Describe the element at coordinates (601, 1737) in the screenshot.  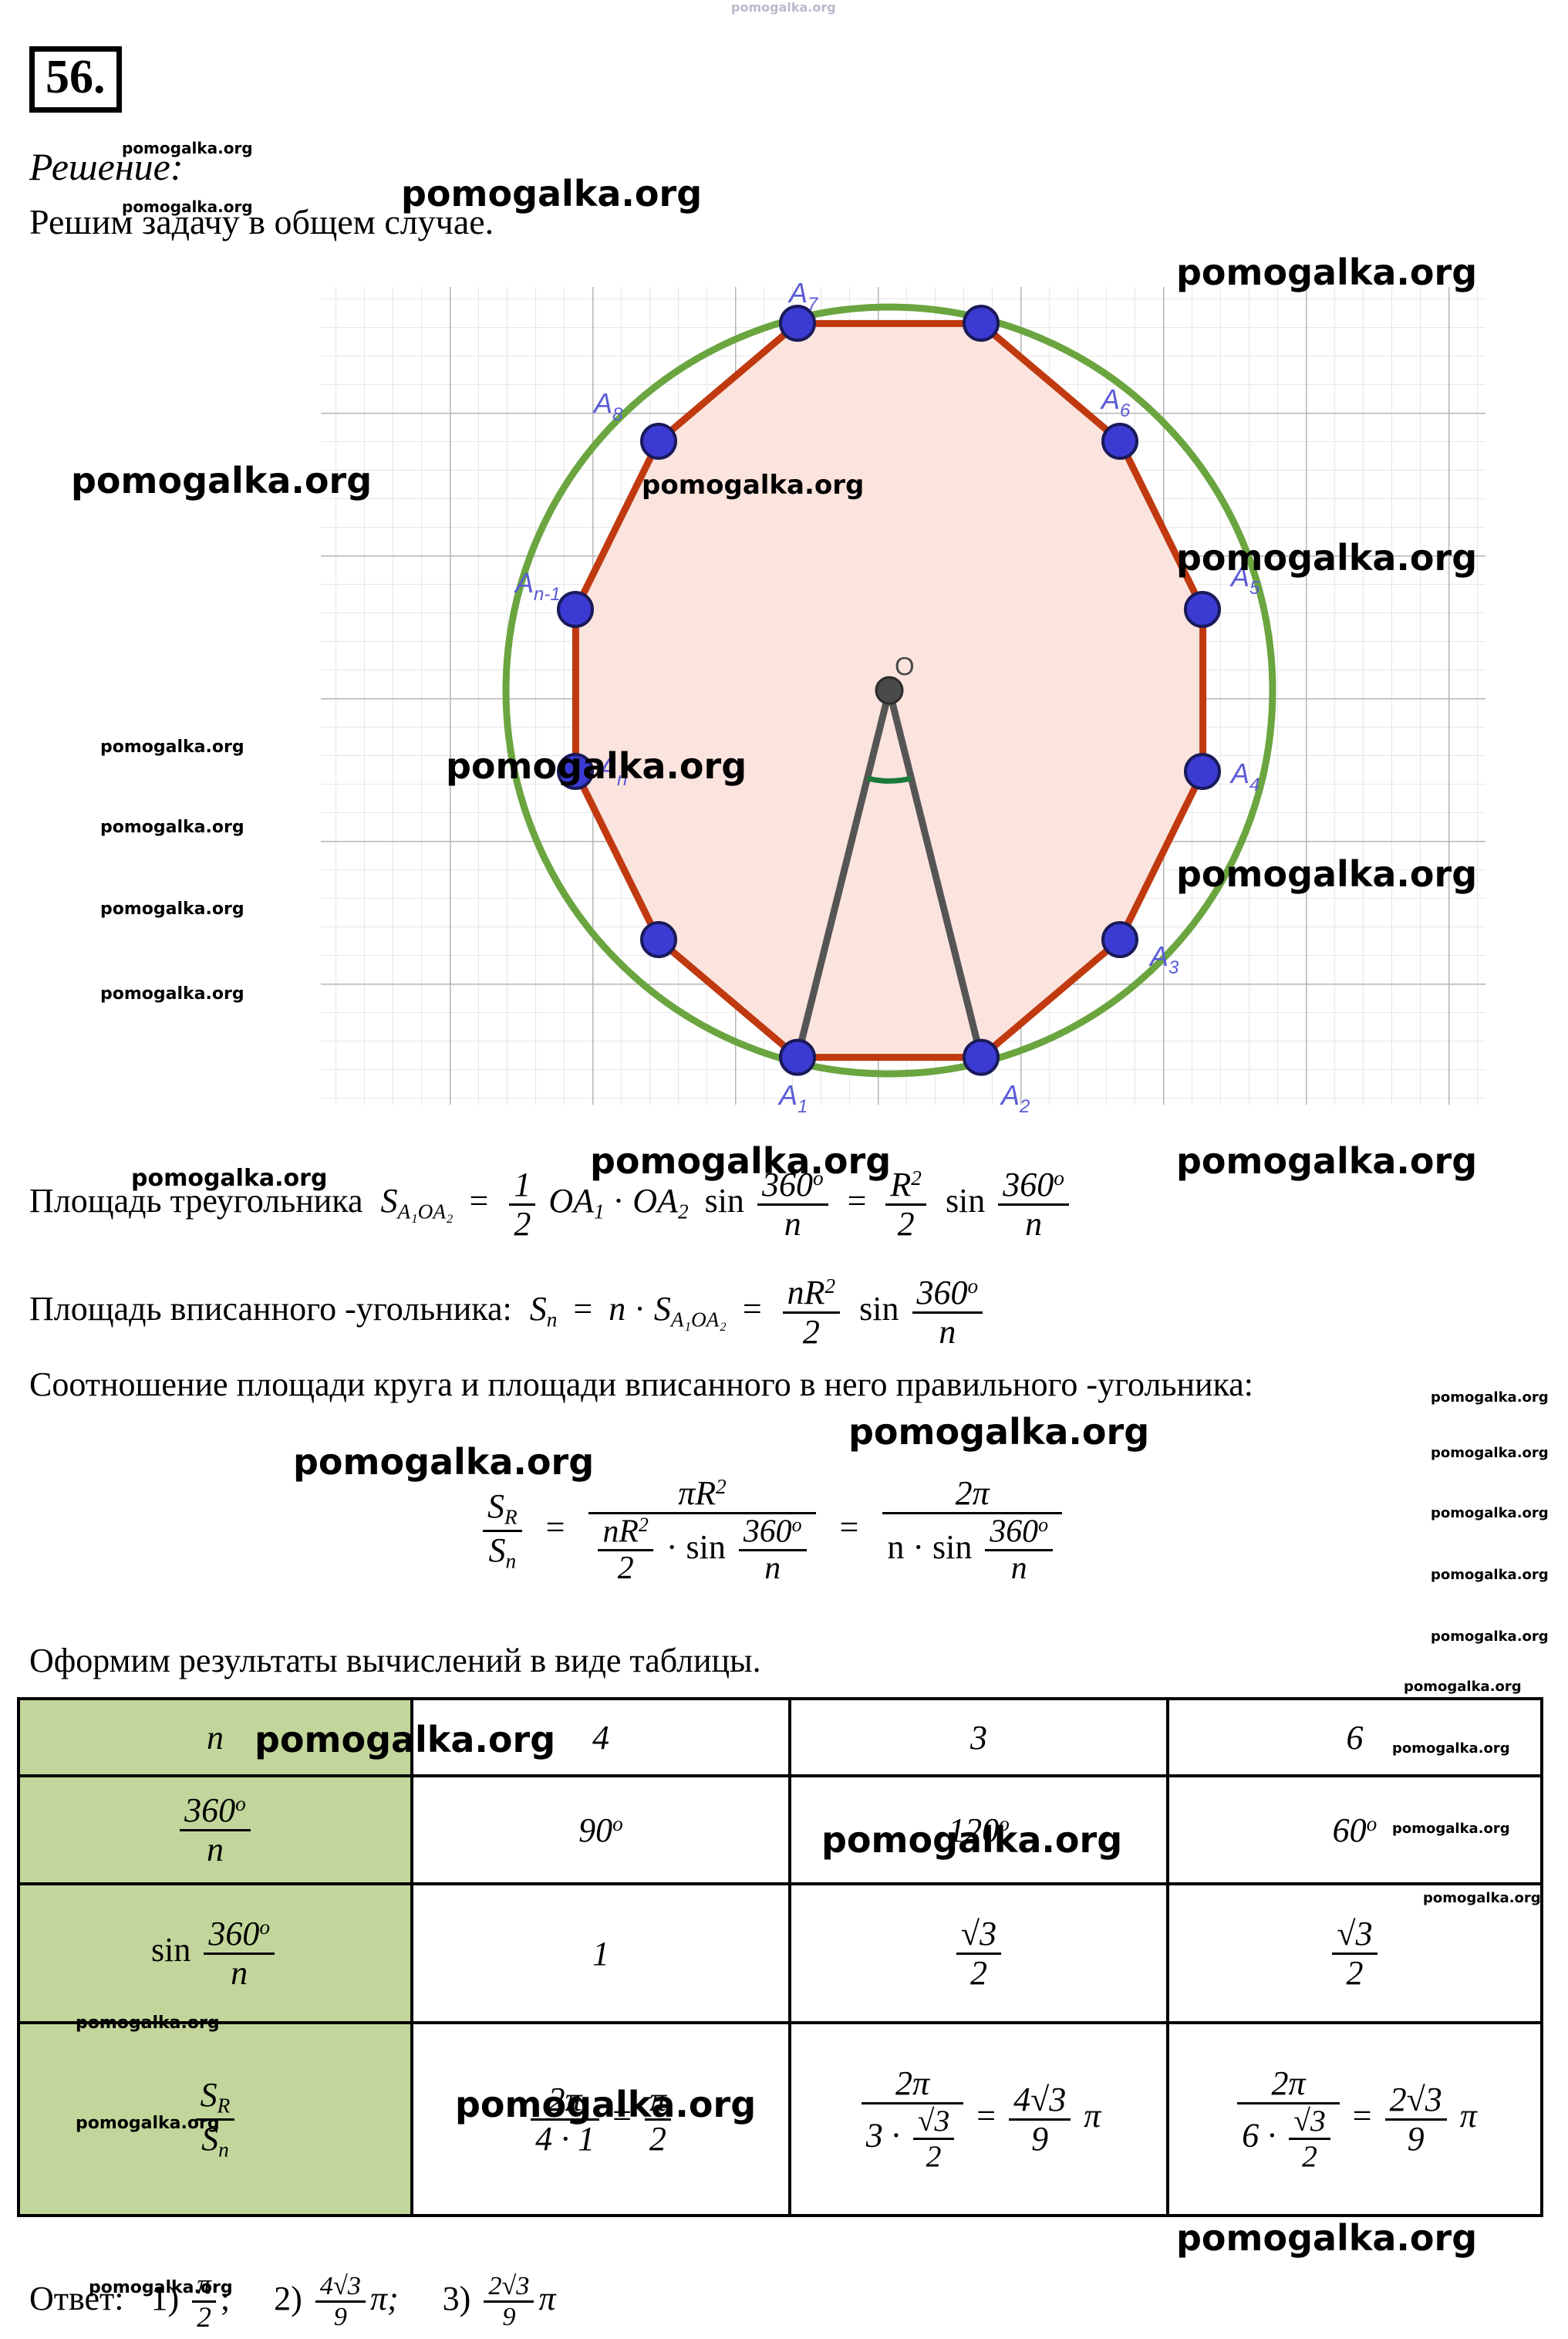
I see `table-cell-n-1: 4` at that location.